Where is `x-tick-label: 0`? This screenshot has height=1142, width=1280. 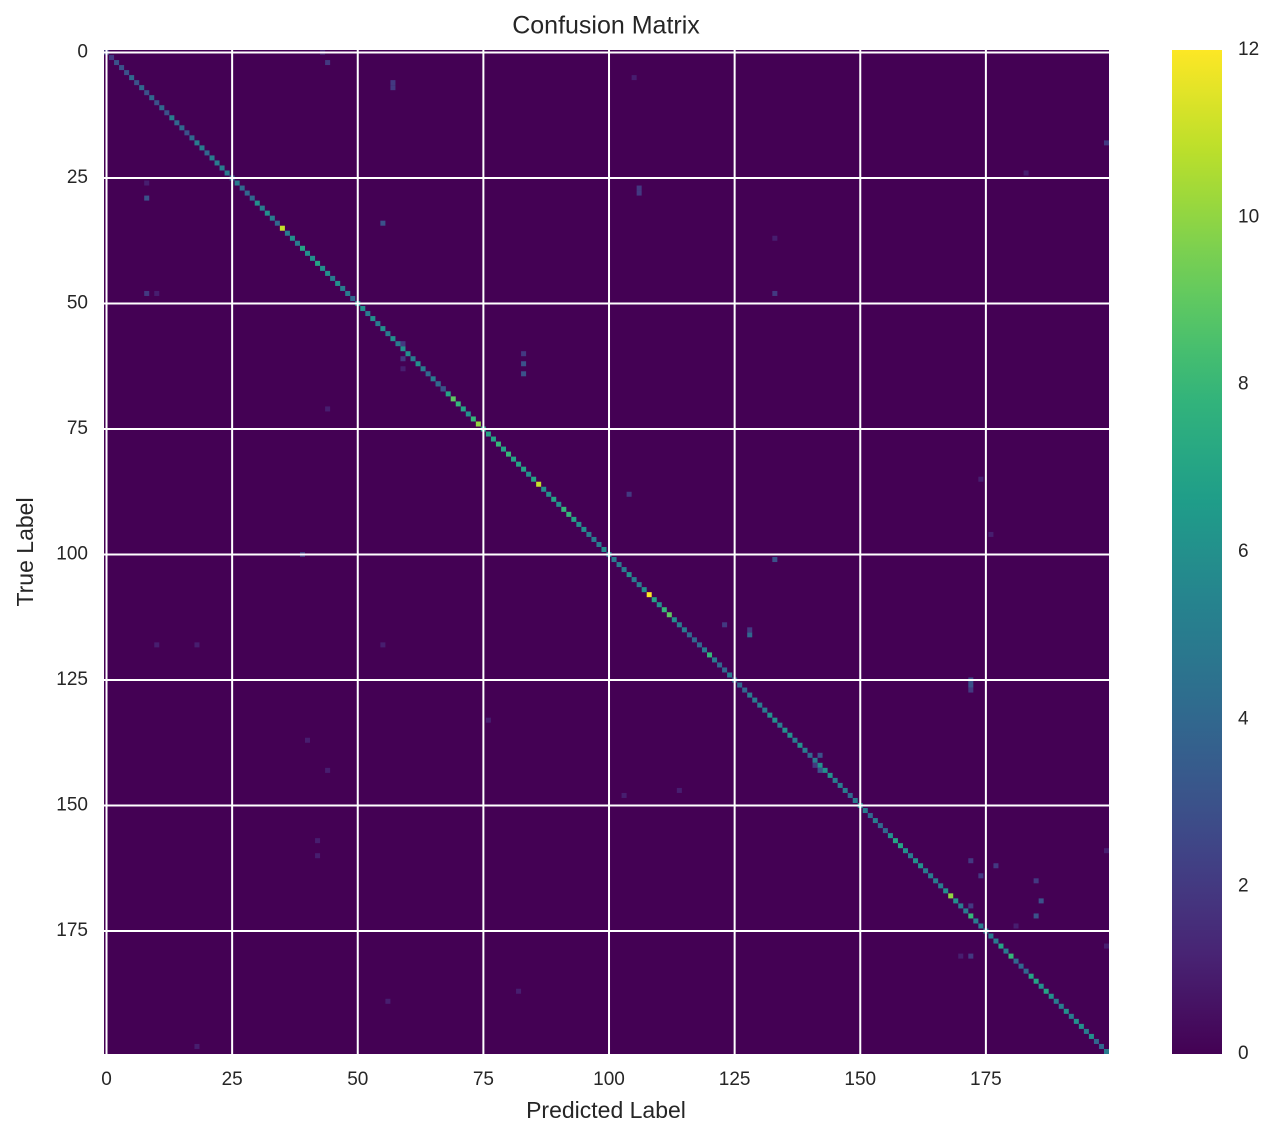 x-tick-label: 0 is located at coordinates (106, 1079).